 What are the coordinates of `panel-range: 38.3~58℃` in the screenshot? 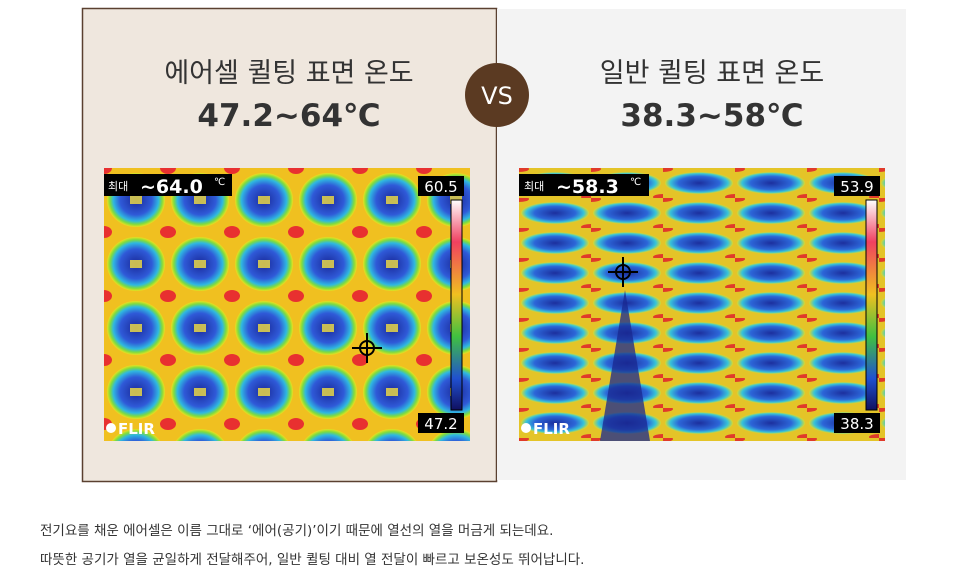 It's located at (711, 116).